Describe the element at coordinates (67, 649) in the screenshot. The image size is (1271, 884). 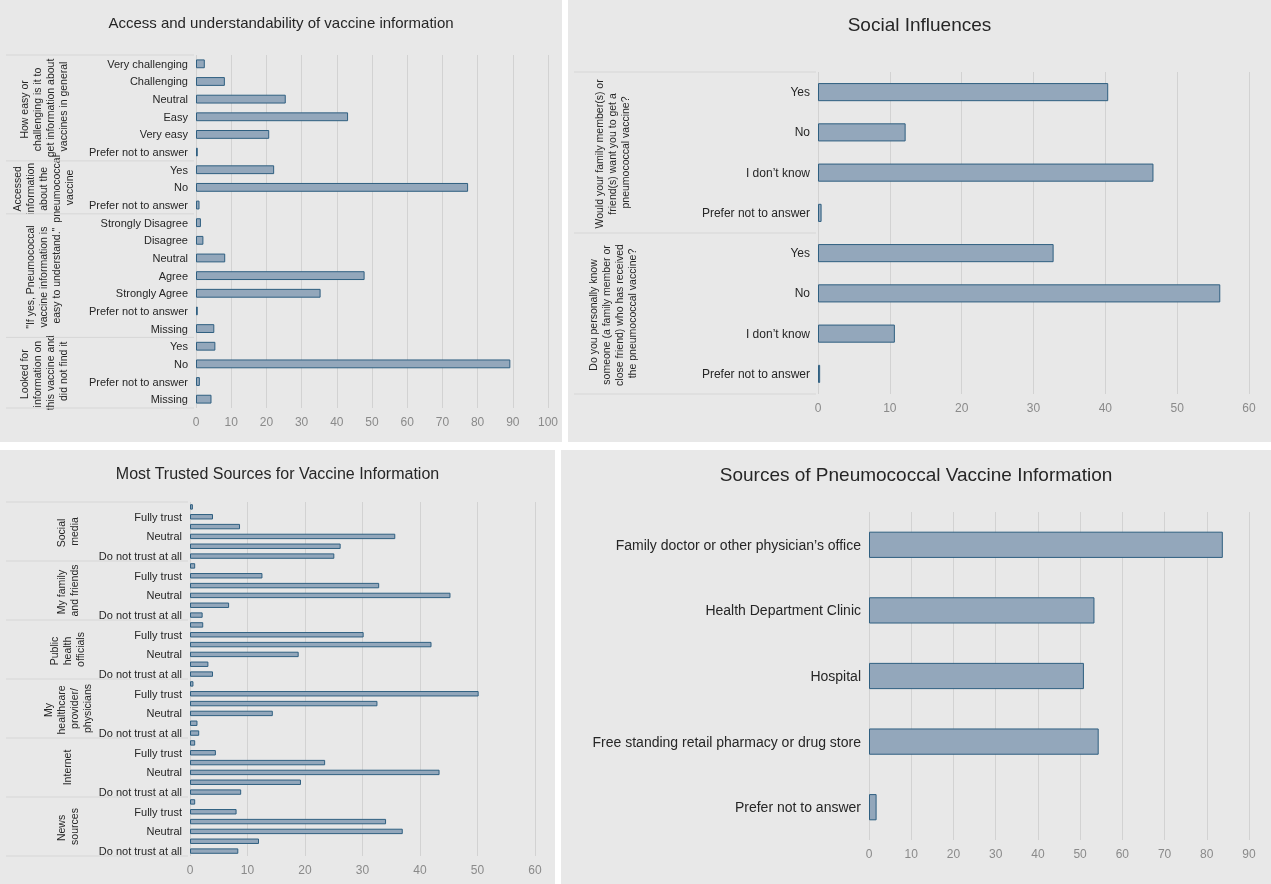
I see `text: Public health officials` at that location.